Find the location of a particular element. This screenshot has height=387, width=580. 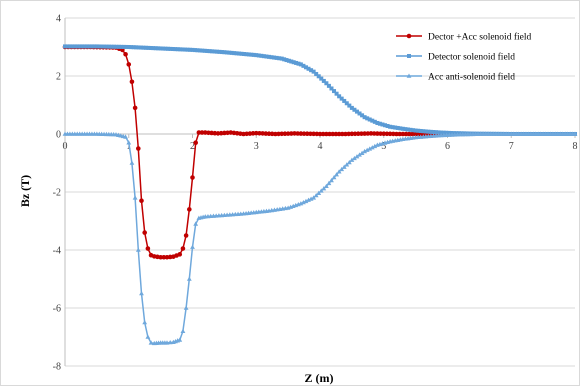

legend-item: Dector +Acc solenoid field is located at coordinates (463, 37).